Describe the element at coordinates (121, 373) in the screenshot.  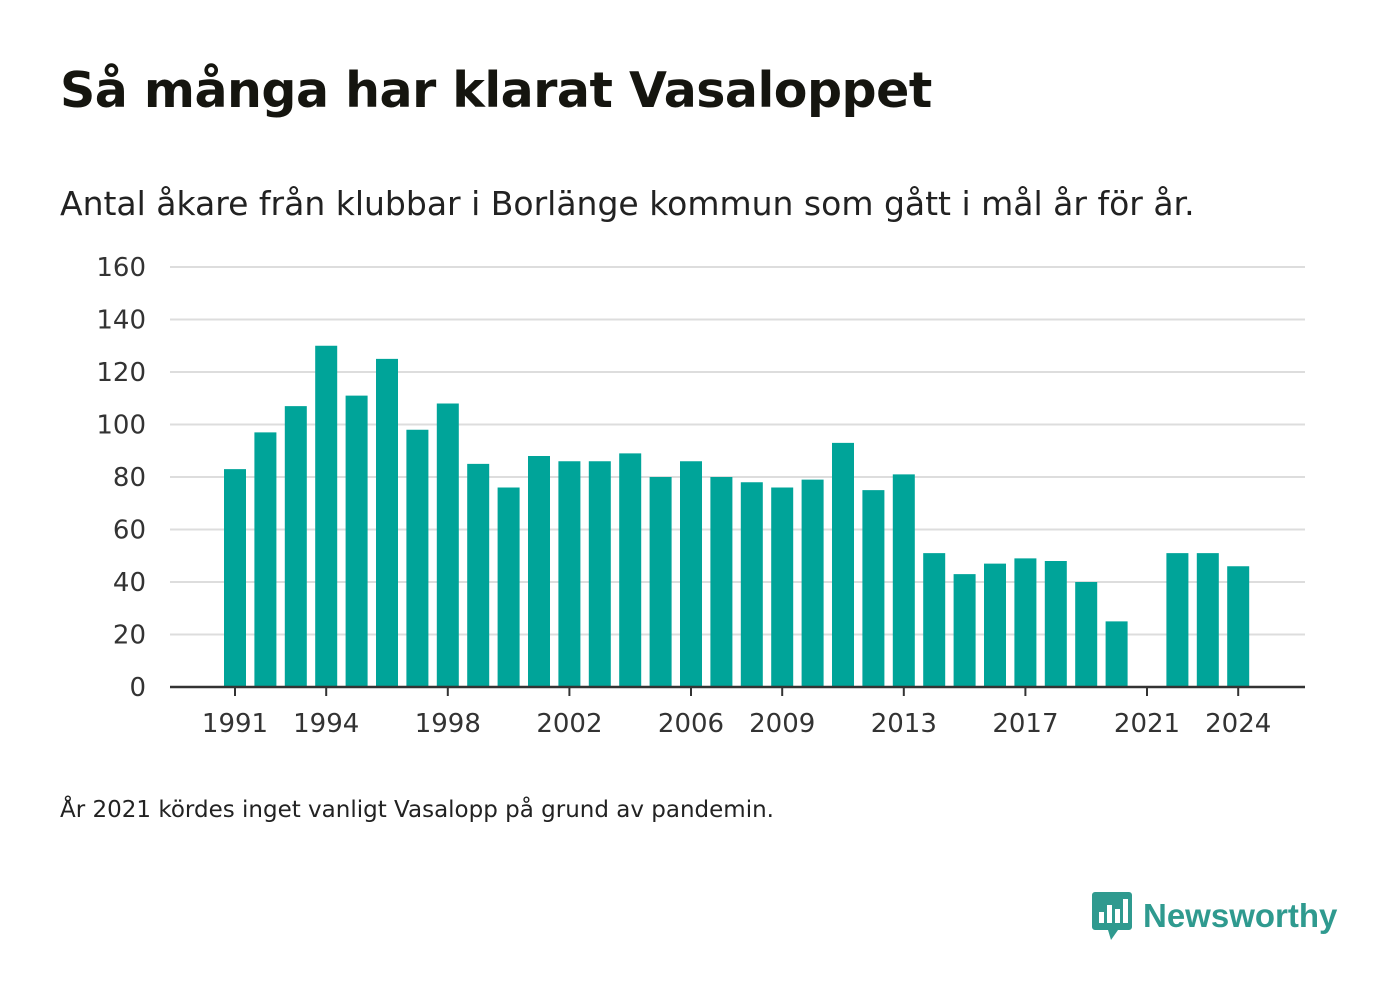
I see `y-tick-label: 120` at that location.